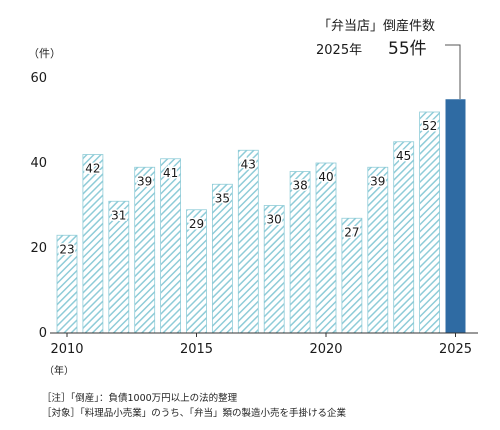 The width and height of the screenshot is (500, 430). What do you see at coordinates (326, 248) in the screenshot?
I see `bar-2020` at bounding box center [326, 248].